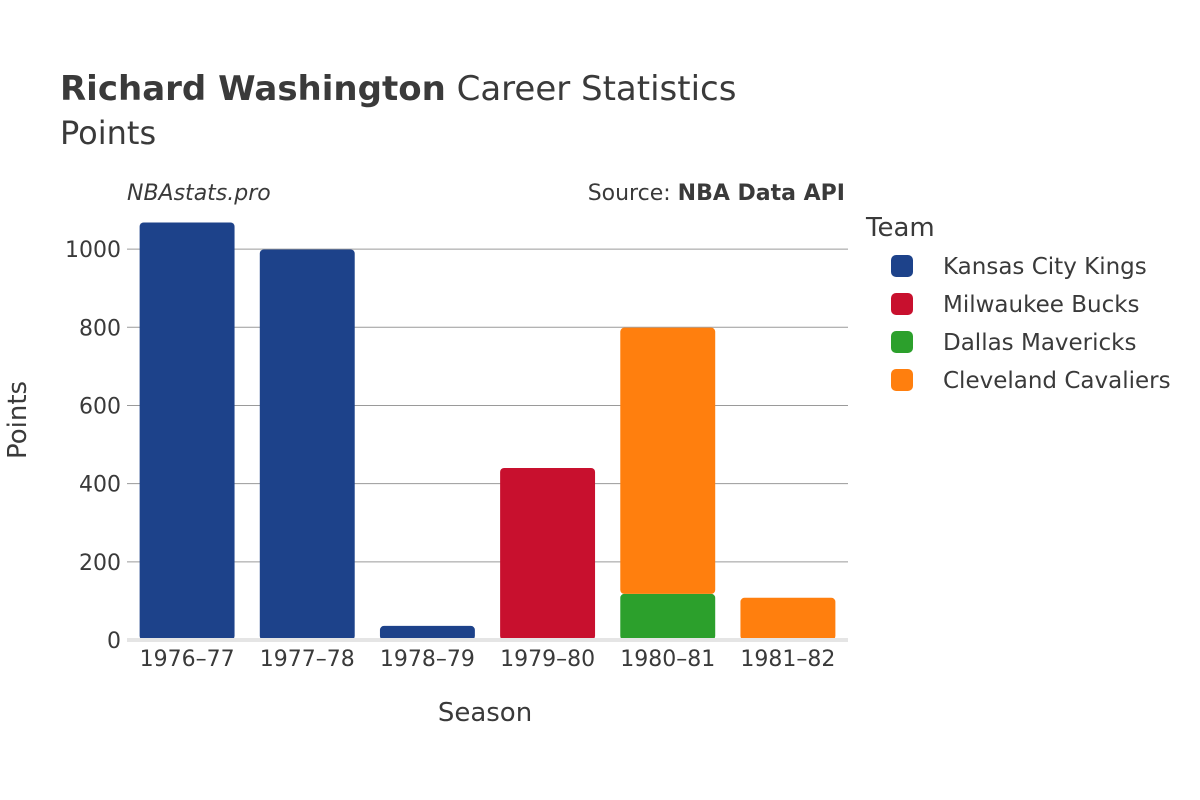 This screenshot has width=1200, height=800. What do you see at coordinates (548, 554) in the screenshot?
I see `bar-milwaukee-bucks` at bounding box center [548, 554].